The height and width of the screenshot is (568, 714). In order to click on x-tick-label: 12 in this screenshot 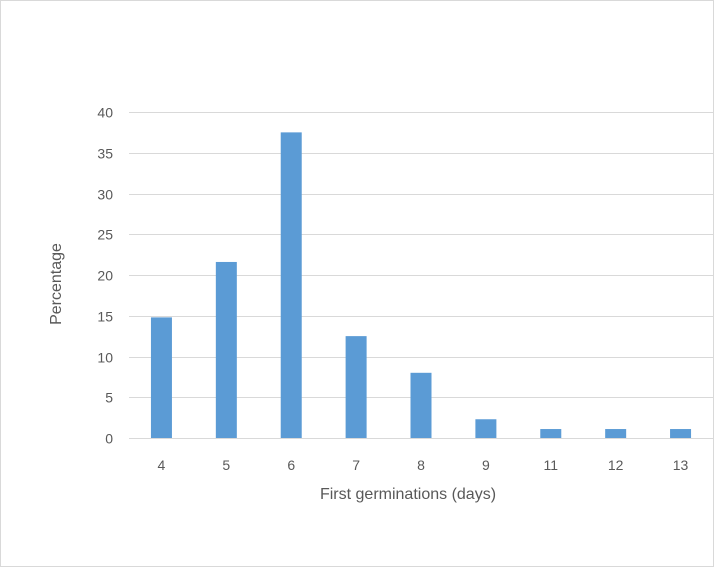, I will do `click(616, 465)`.